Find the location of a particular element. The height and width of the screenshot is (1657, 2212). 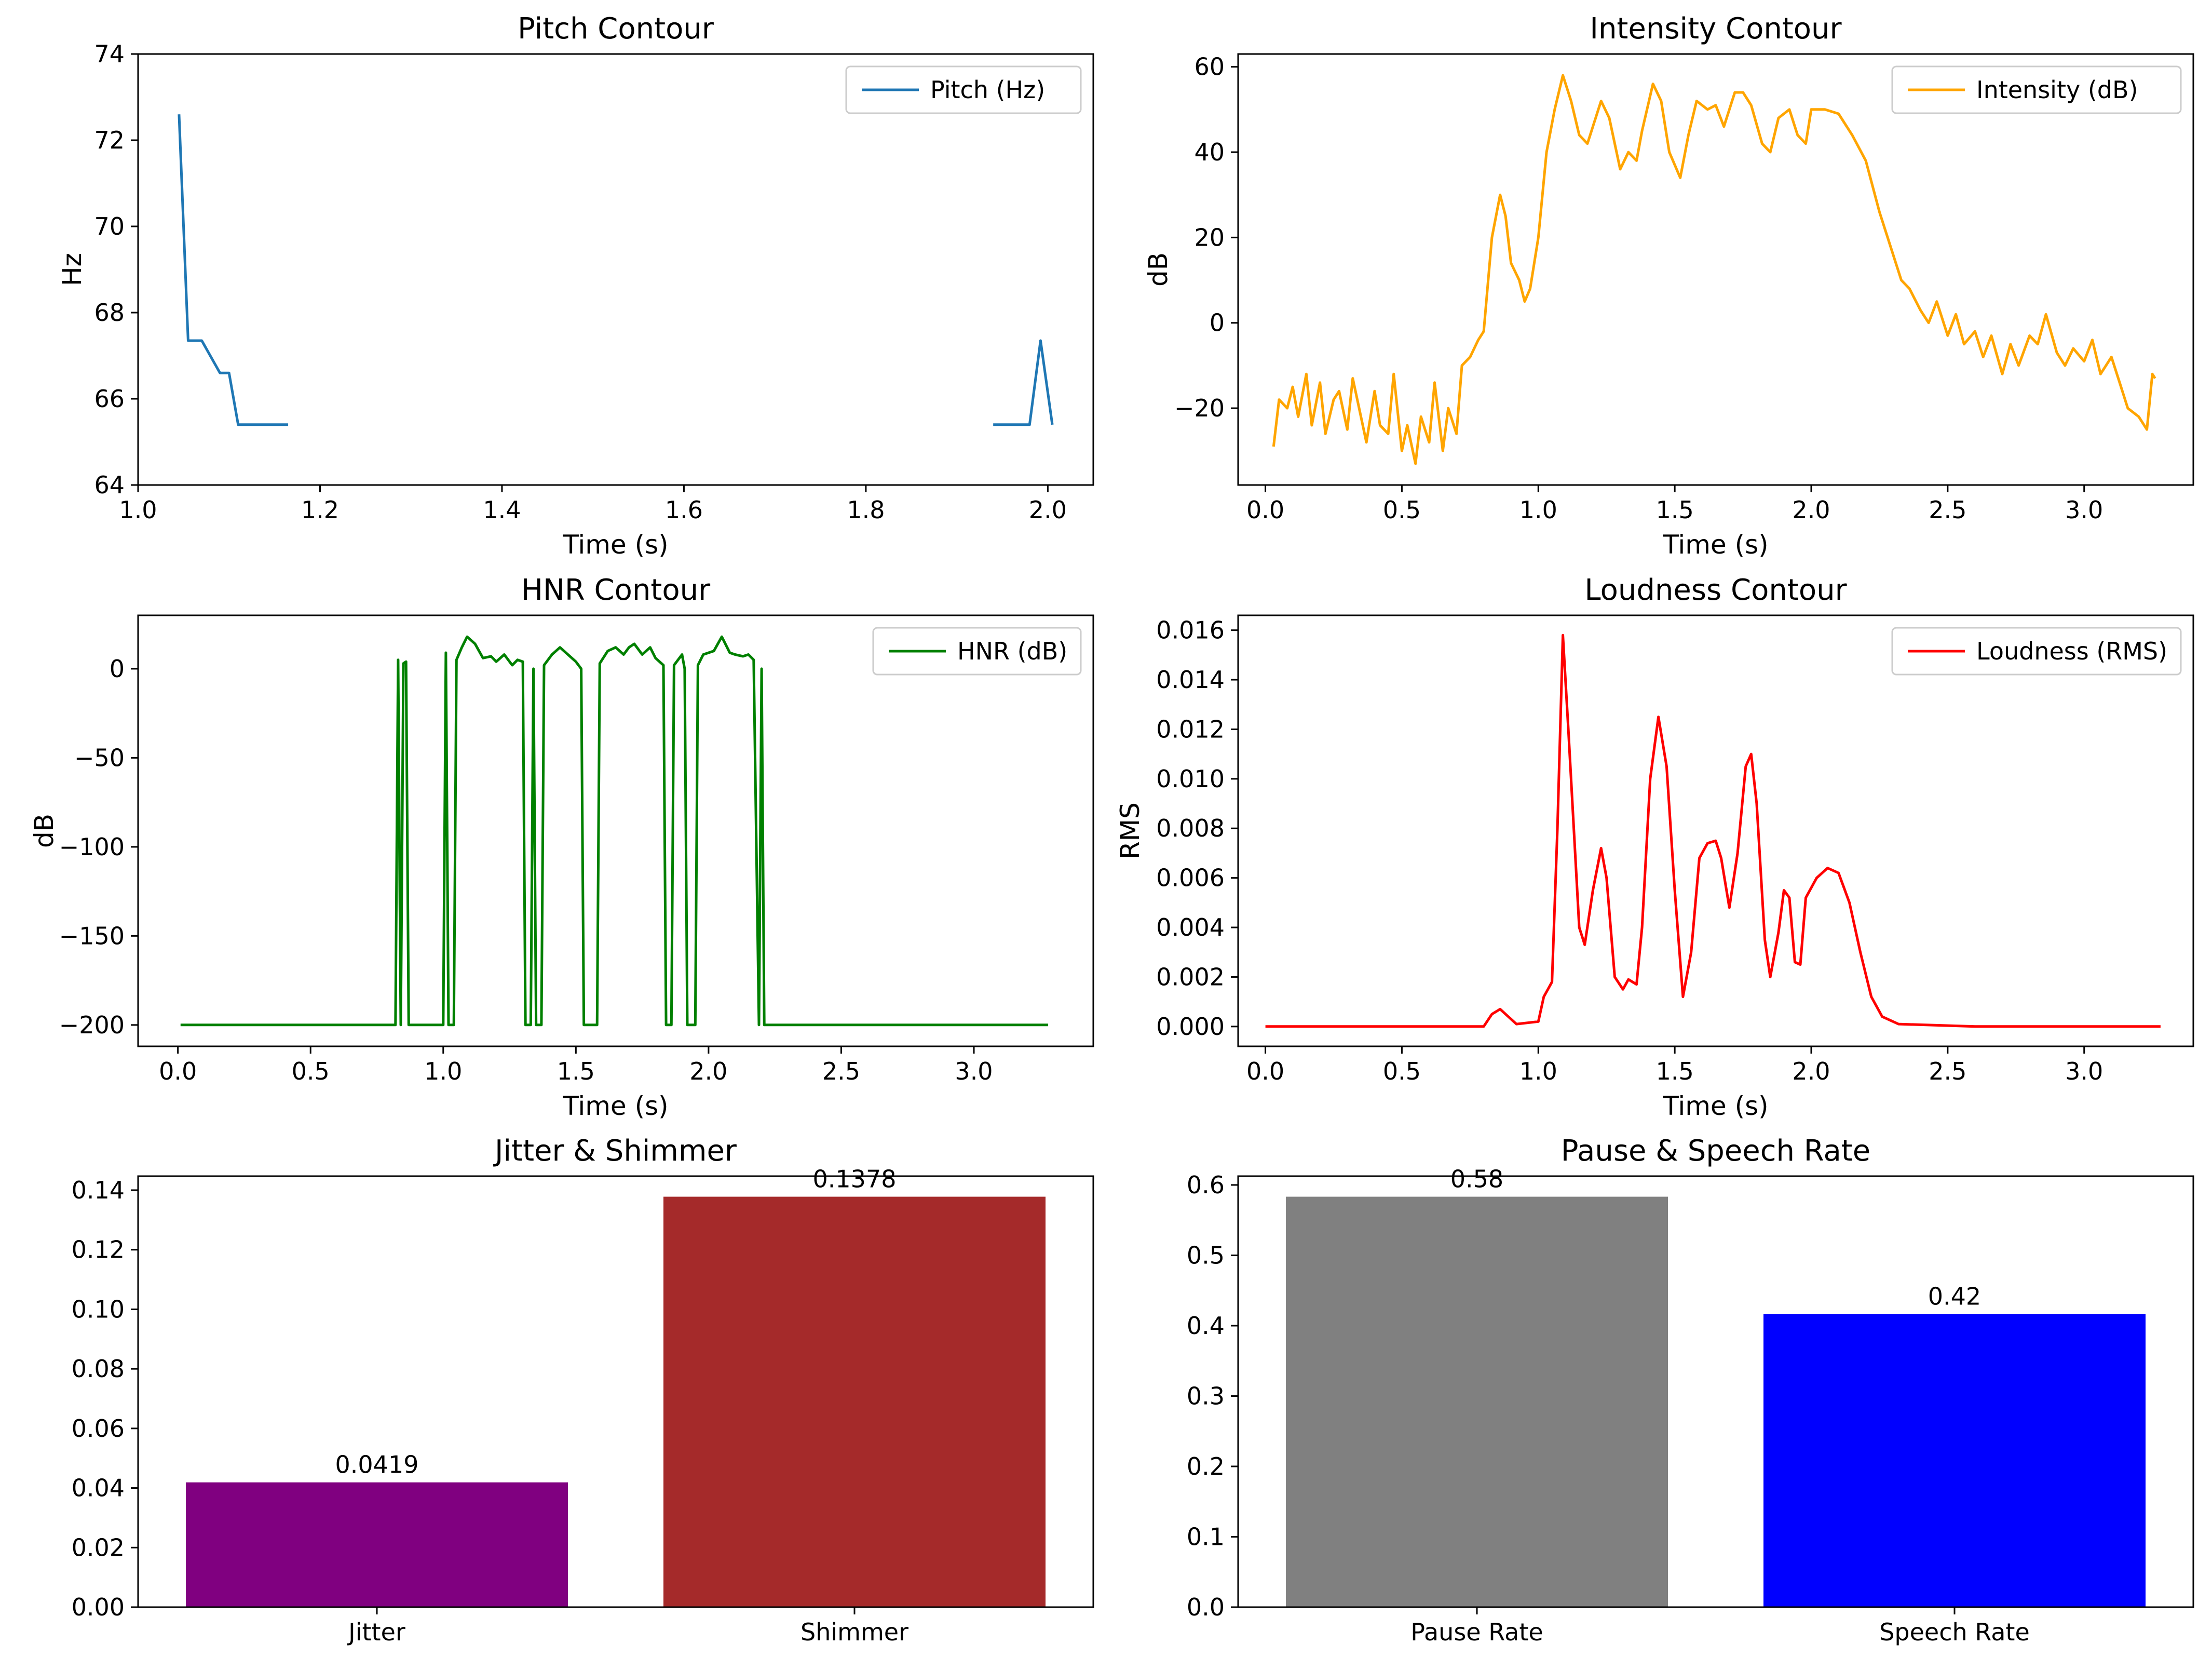

chart-title: Loudness Contour is located at coordinates (1715, 590).